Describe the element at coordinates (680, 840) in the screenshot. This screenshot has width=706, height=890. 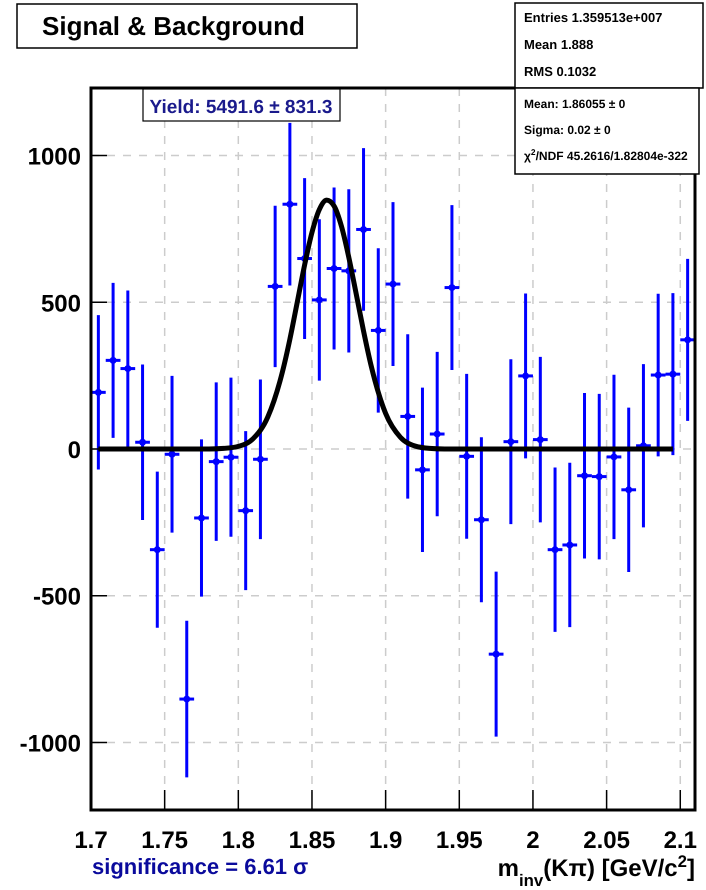
I see `x-tick-label: 2.1` at that location.